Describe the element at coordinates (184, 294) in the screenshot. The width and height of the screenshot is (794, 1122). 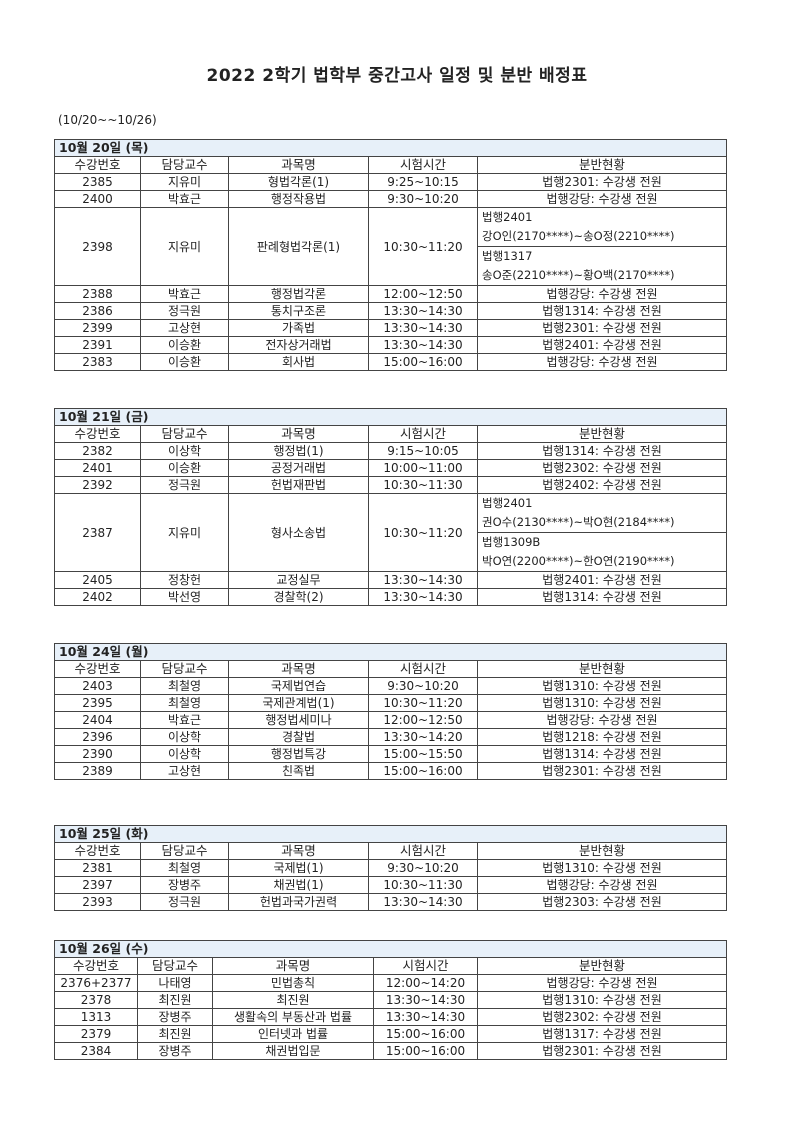
I see `professor: 박효근` at that location.